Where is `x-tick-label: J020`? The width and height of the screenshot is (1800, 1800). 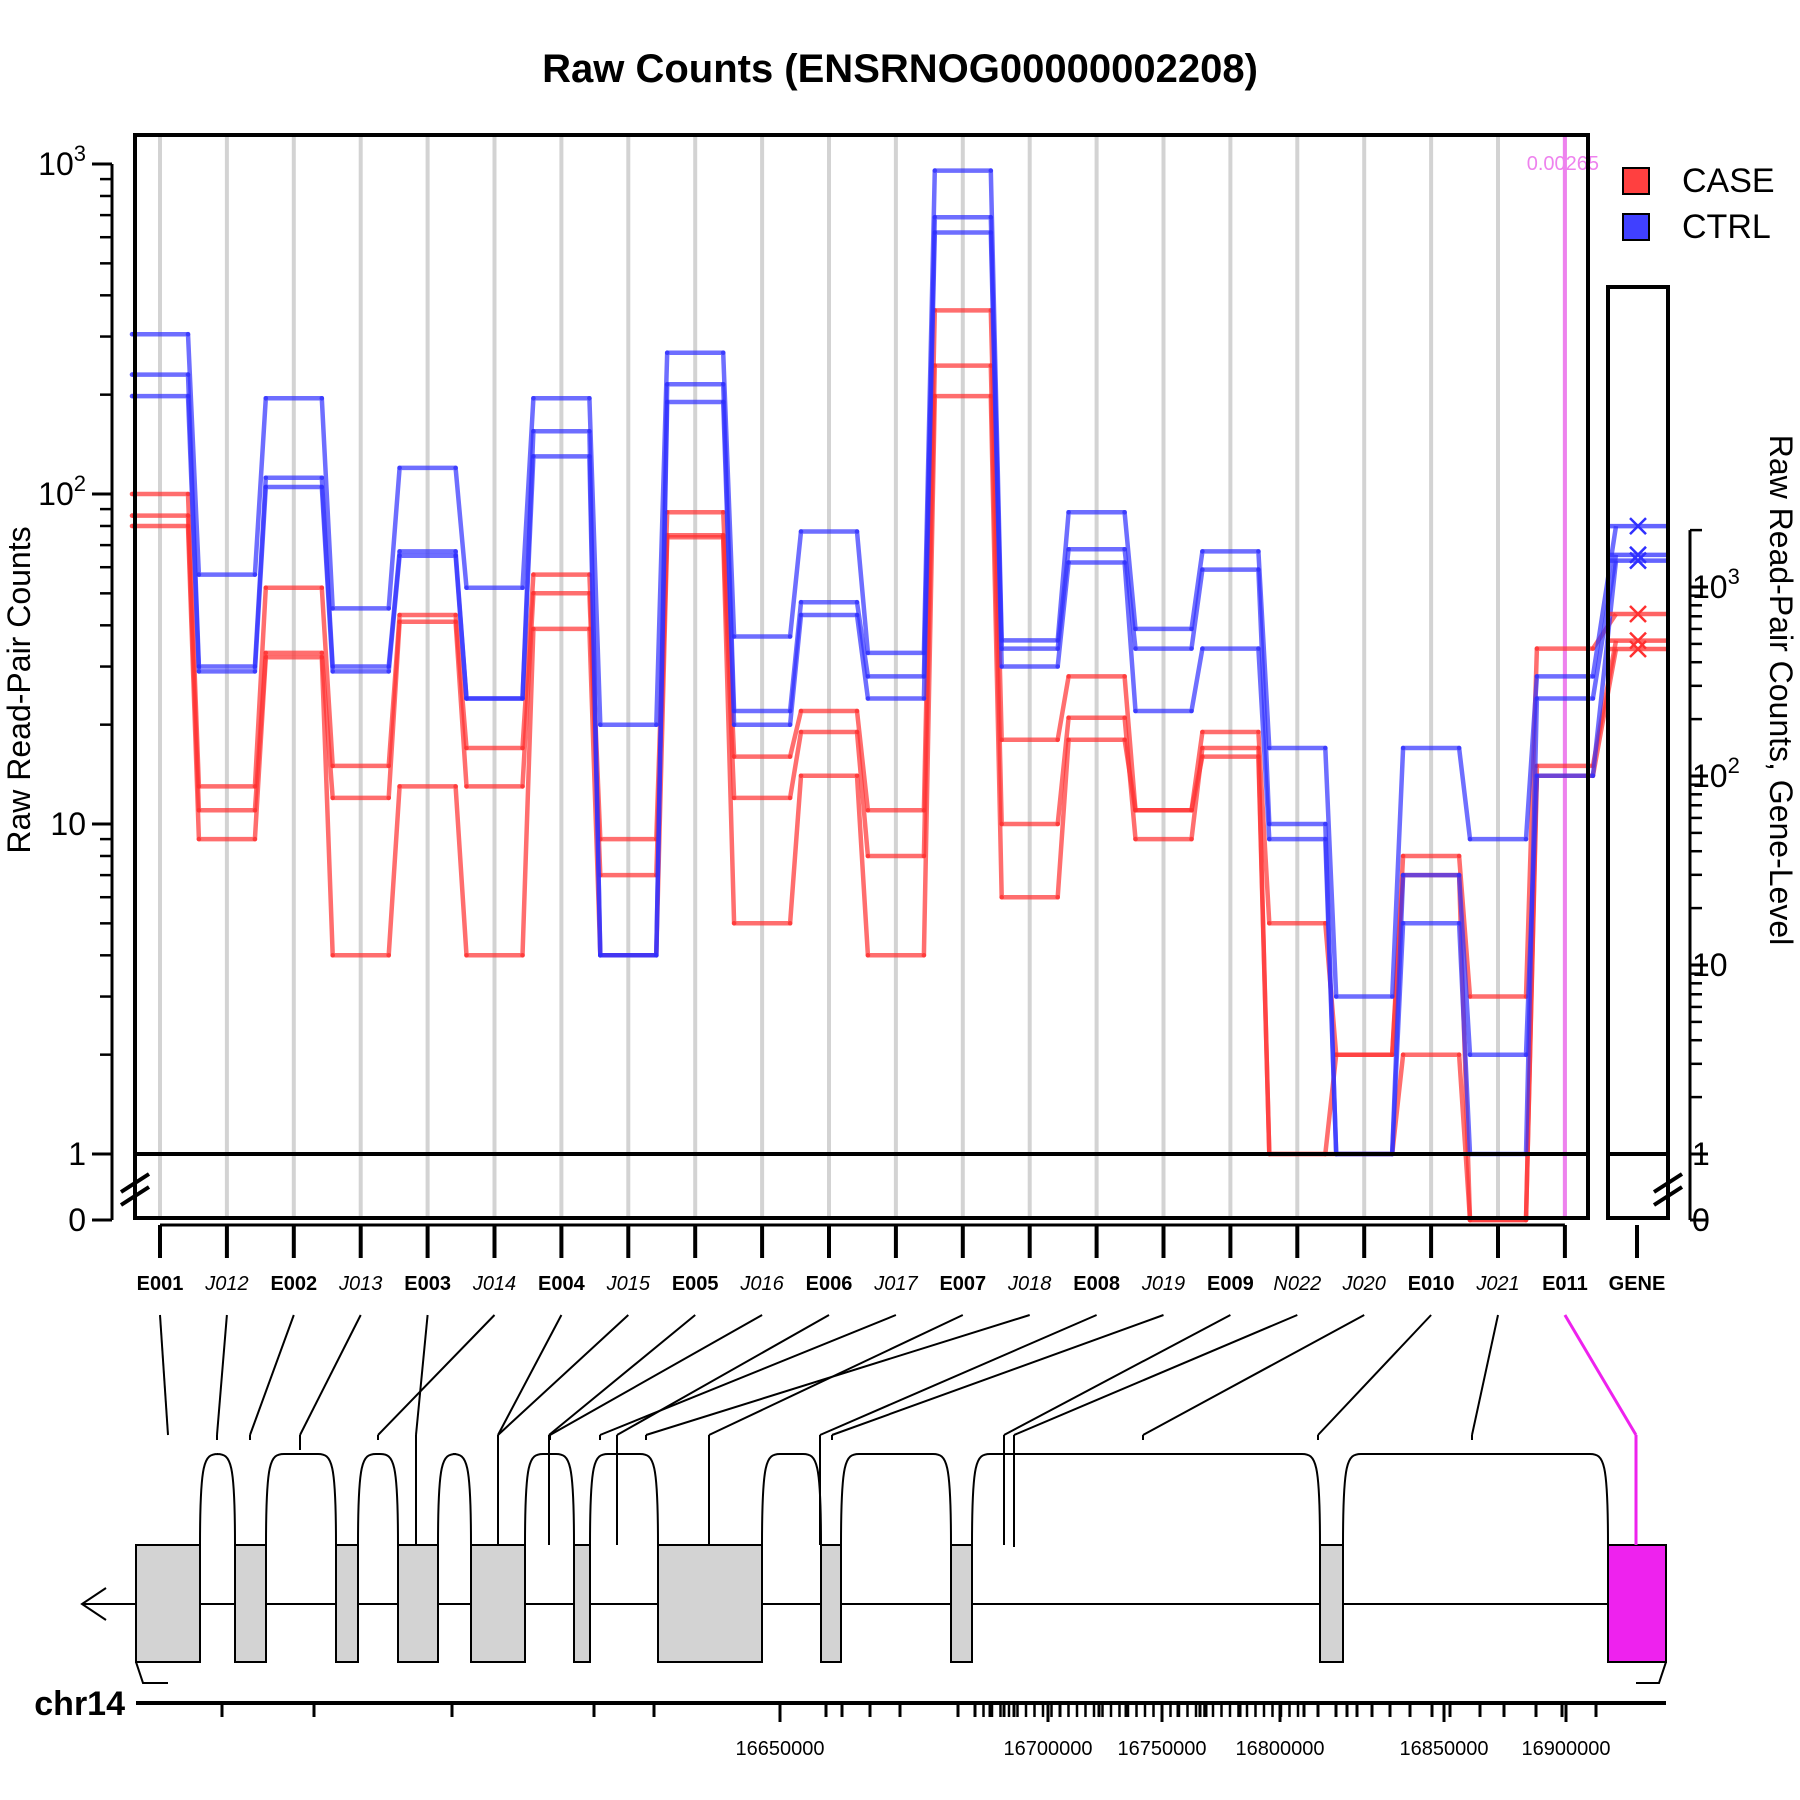 x-tick-label: J020 is located at coordinates (1364, 1284).